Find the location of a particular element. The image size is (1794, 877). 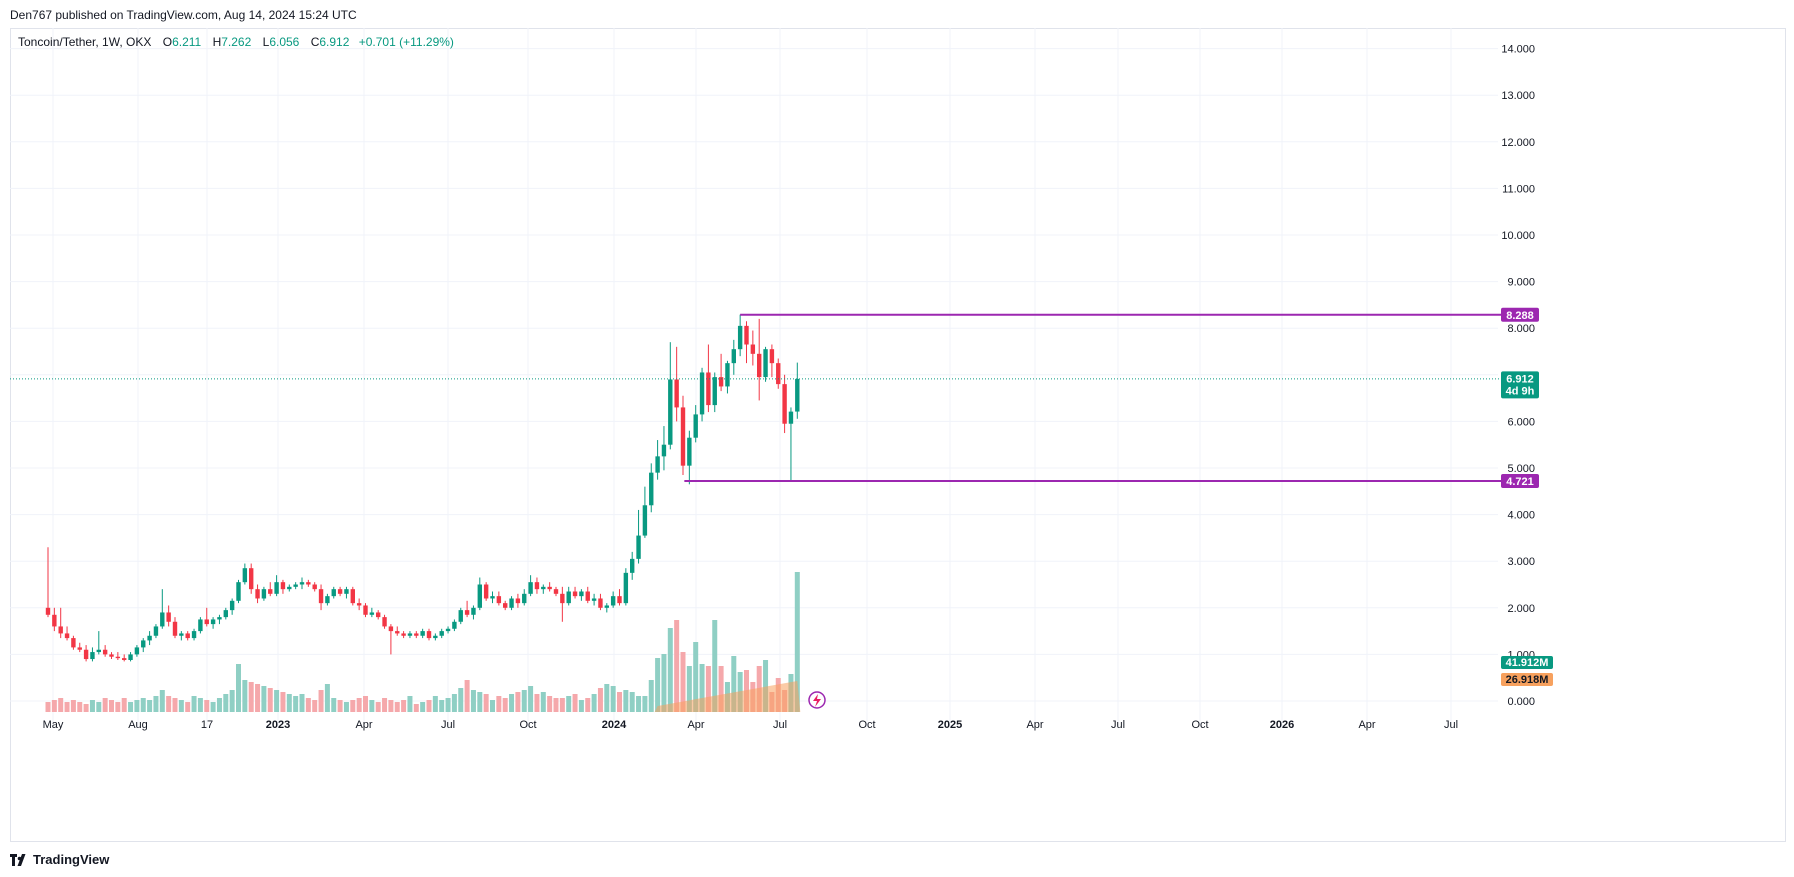

time-tick: 2025 is located at coordinates (950, 725).